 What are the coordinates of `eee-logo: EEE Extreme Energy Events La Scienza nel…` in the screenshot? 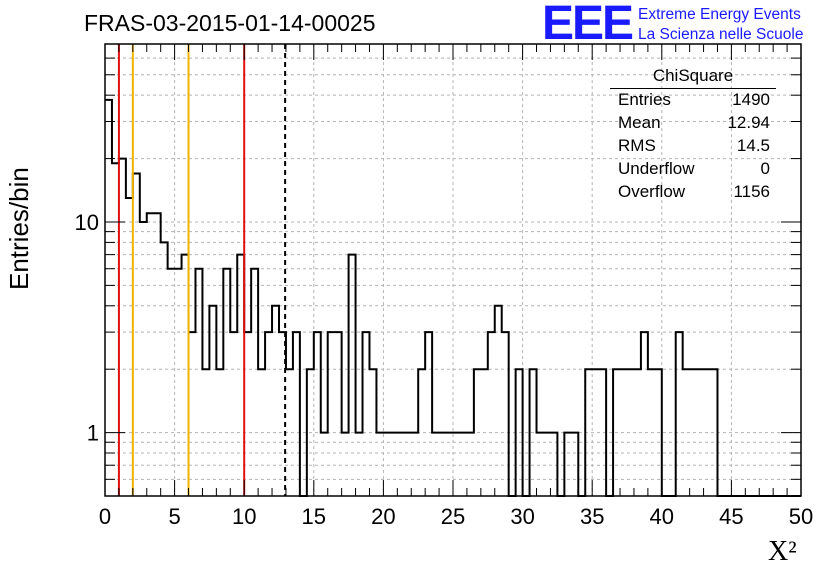 It's located at (688, 25).